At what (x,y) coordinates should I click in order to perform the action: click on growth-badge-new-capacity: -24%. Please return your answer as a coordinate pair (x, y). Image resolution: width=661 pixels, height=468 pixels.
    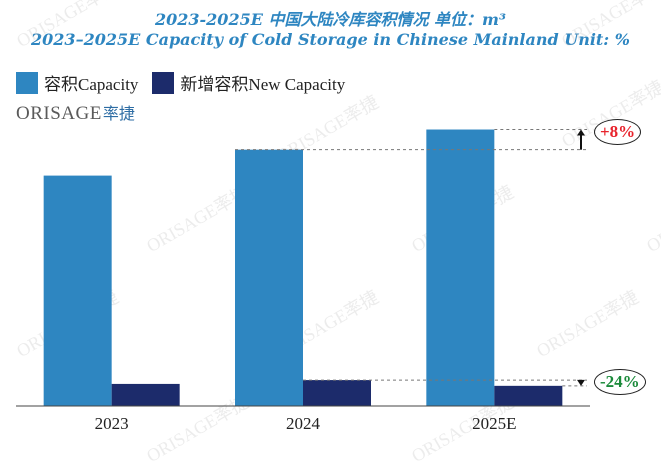
    Looking at the image, I should click on (620, 382).